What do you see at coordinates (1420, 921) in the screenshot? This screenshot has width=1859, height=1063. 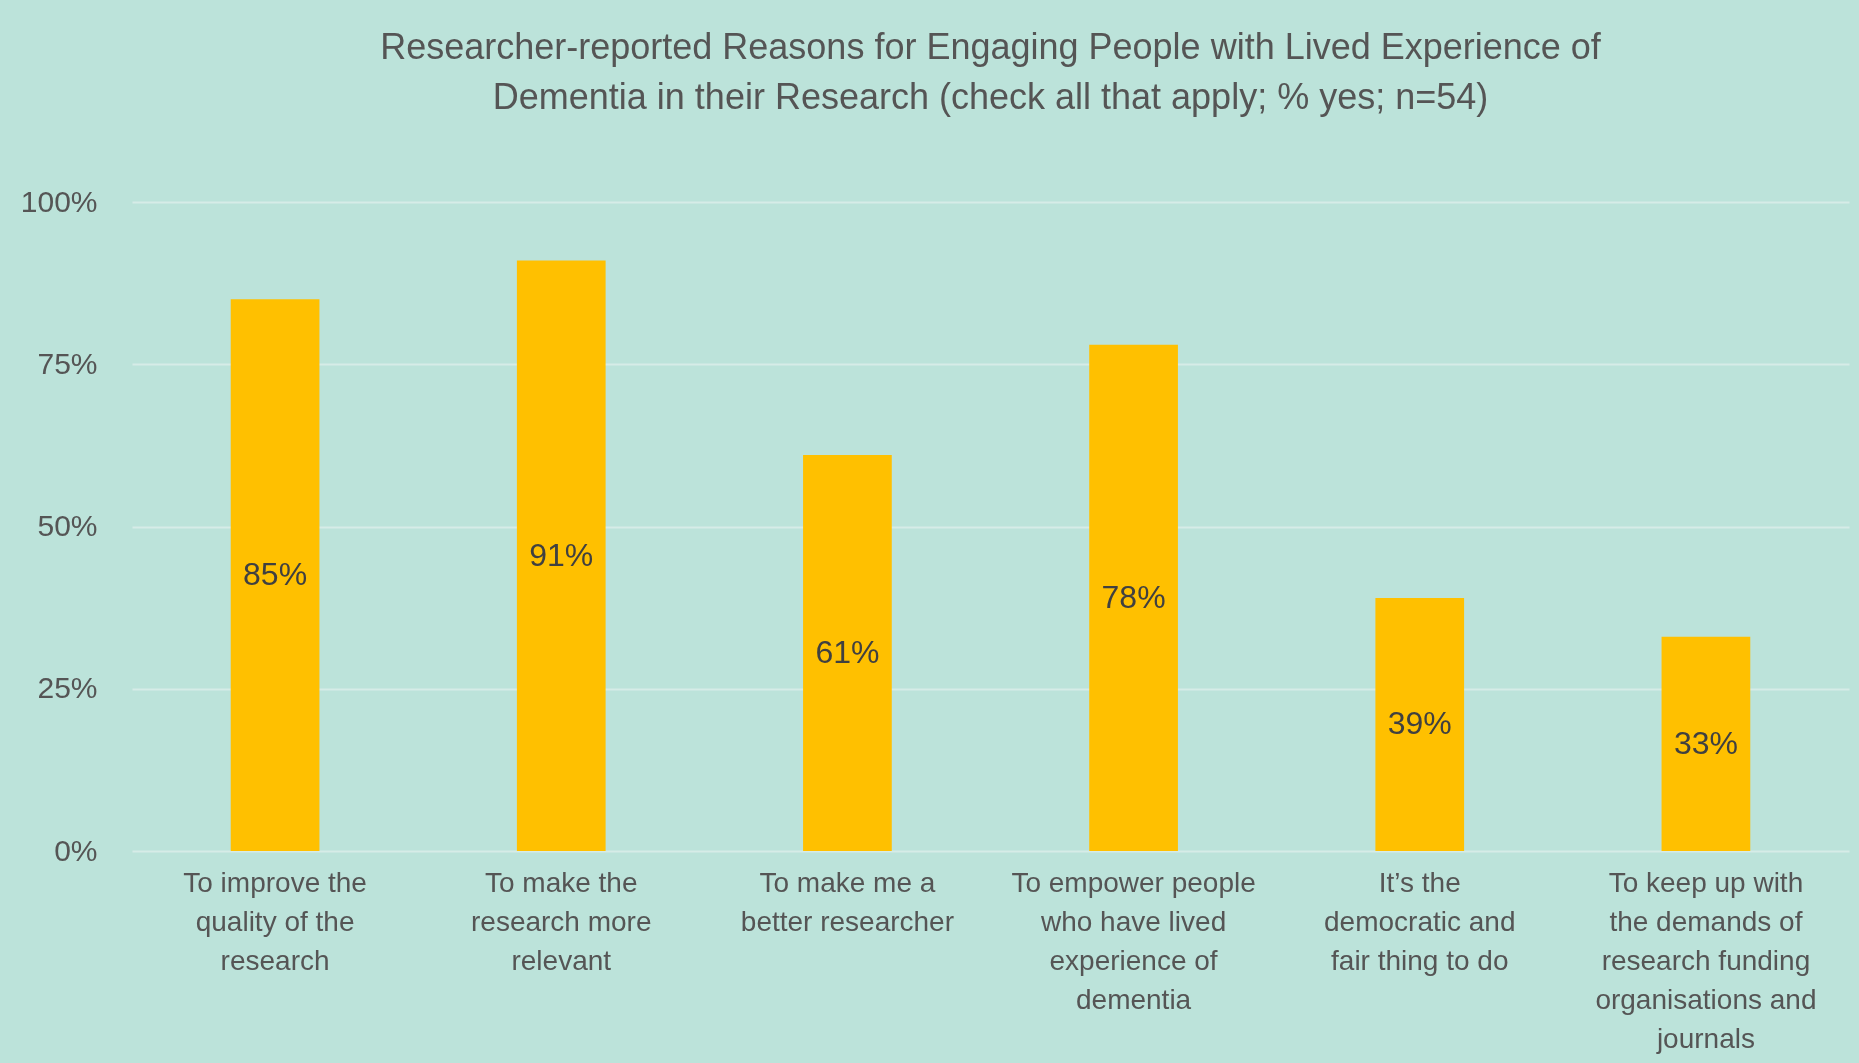 I see `x-tick-label: It’s the democratic and fair thing to do` at bounding box center [1420, 921].